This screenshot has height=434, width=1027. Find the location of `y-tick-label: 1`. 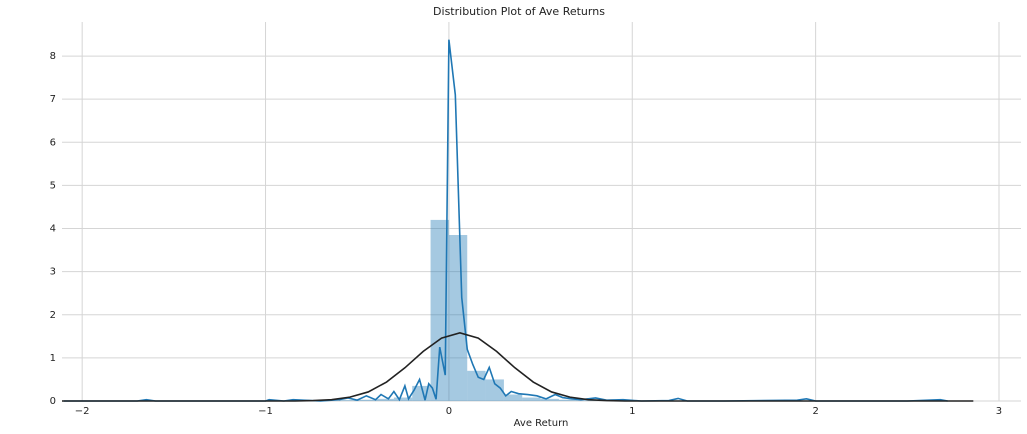

y-tick-label: 1 is located at coordinates (53, 358).